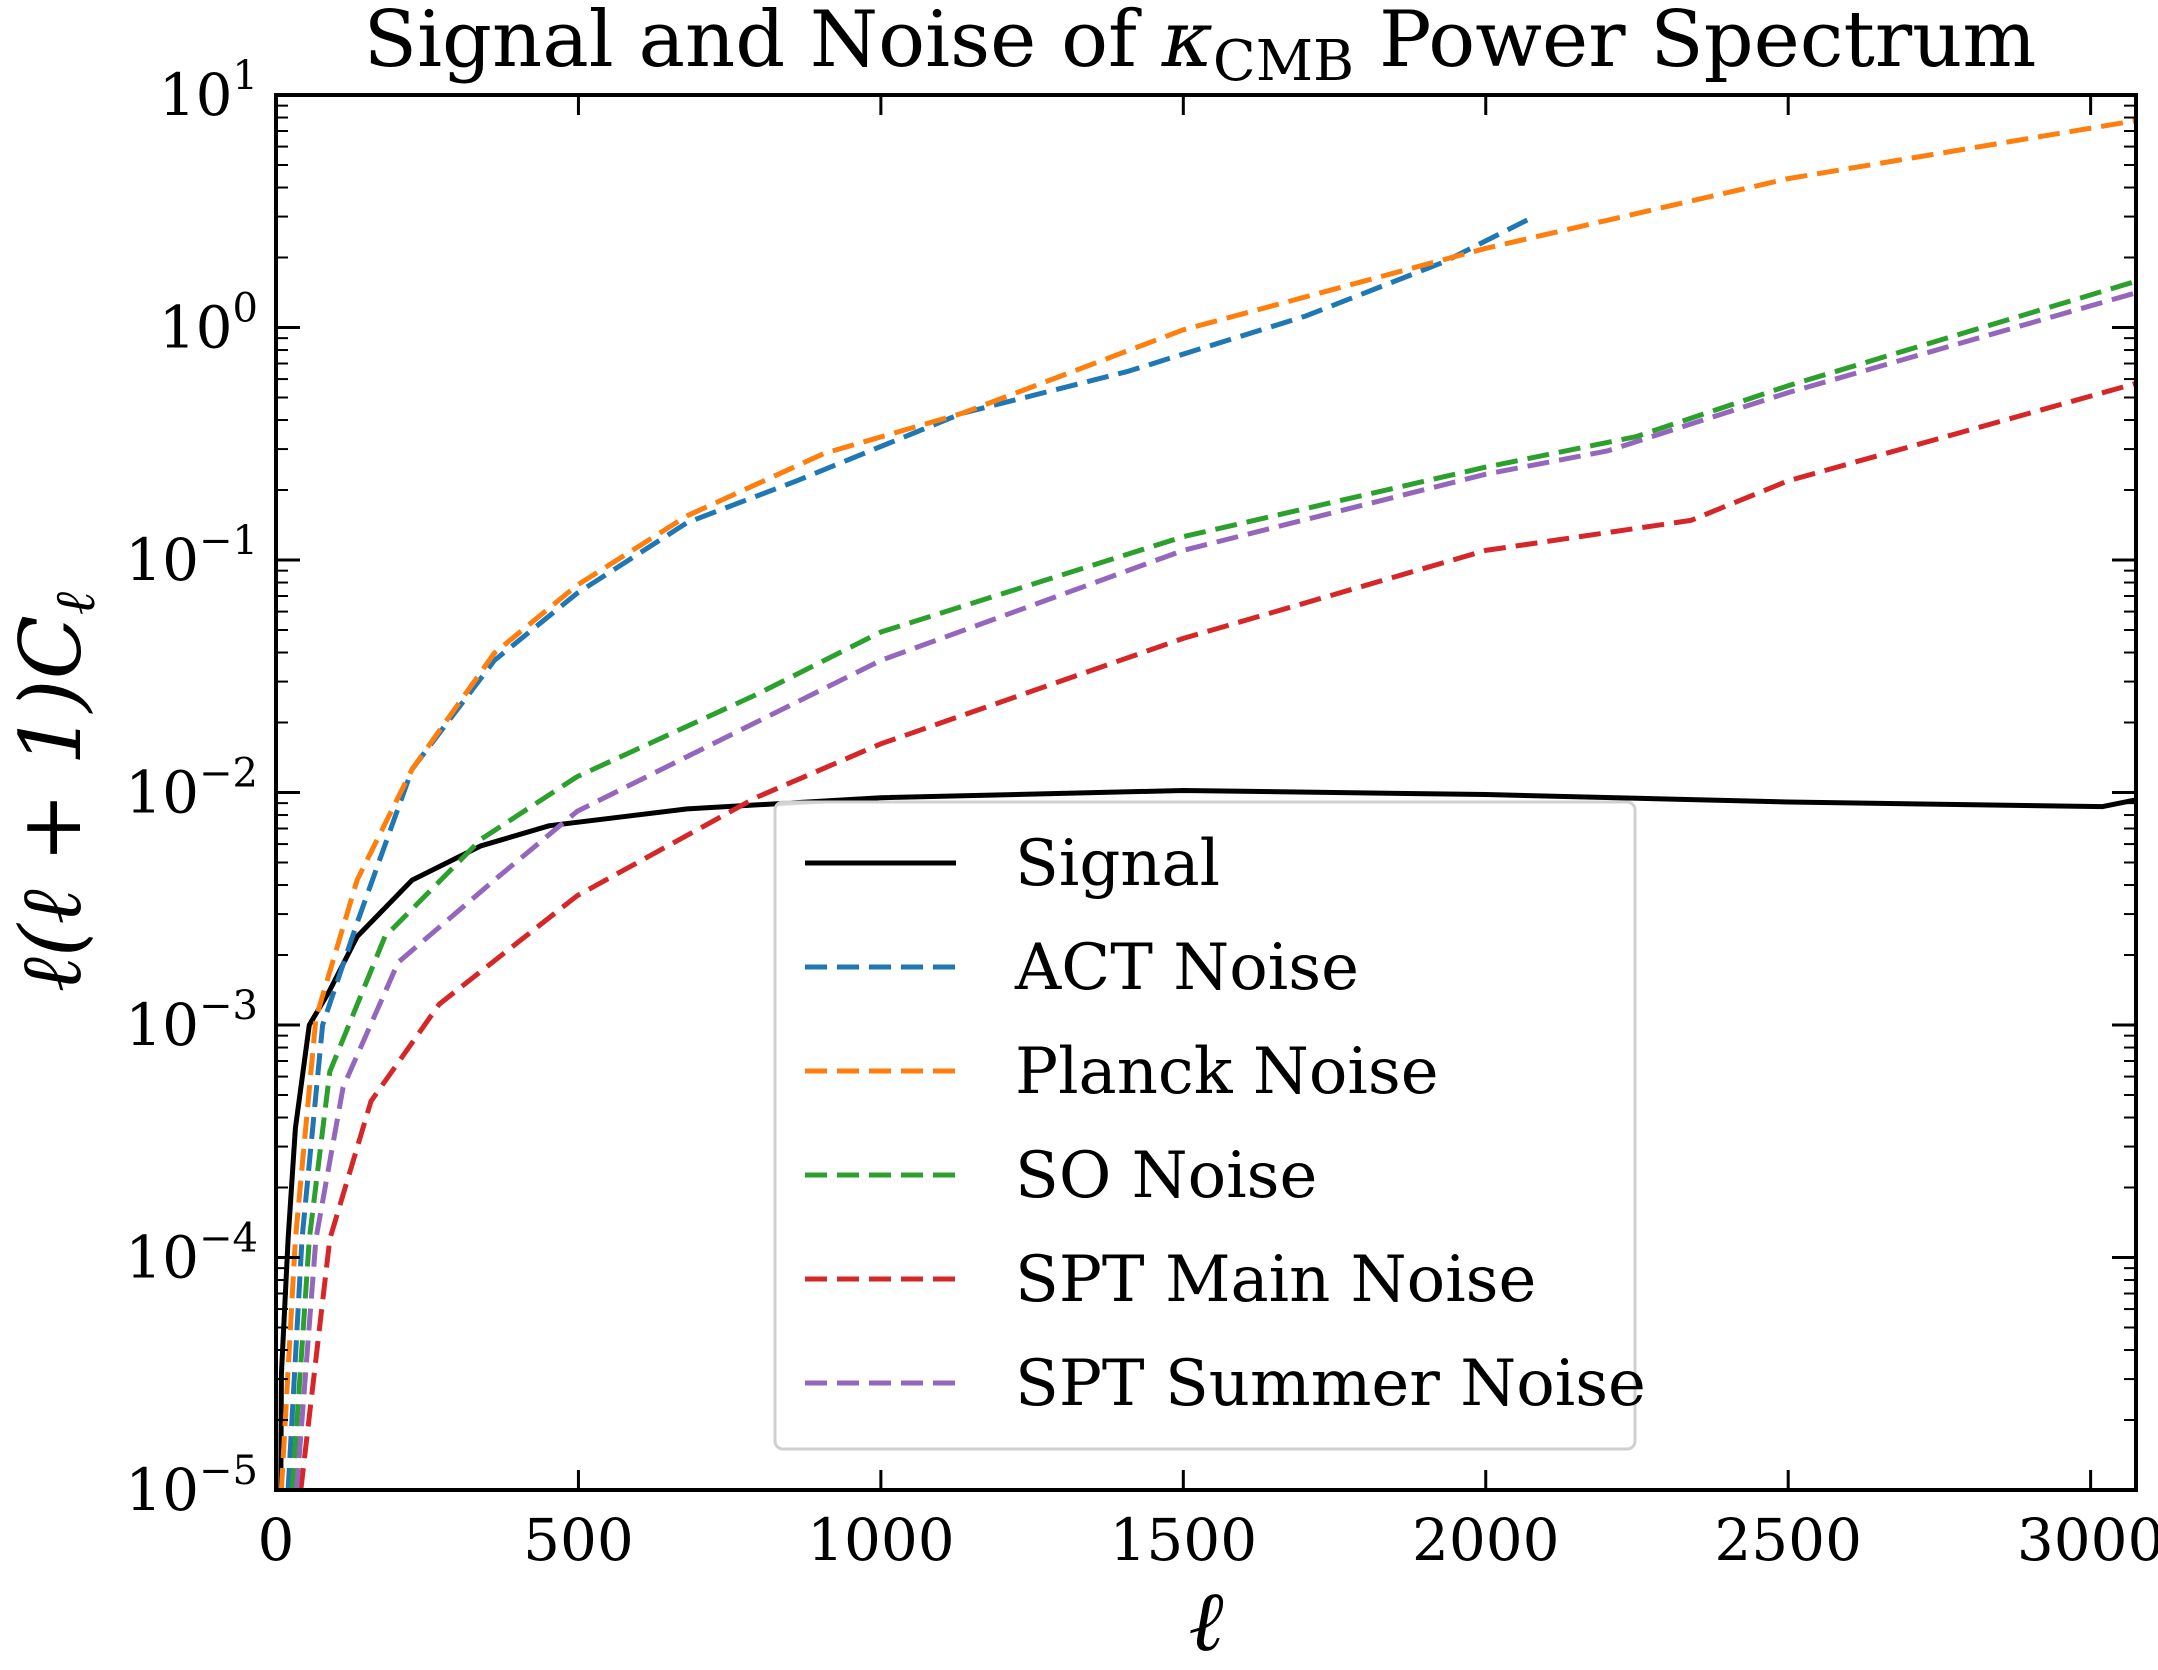 The width and height of the screenshot is (2158, 1670). Describe the element at coordinates (228, 541) in the screenshot. I see `y-tick-exponent: −1` at that location.